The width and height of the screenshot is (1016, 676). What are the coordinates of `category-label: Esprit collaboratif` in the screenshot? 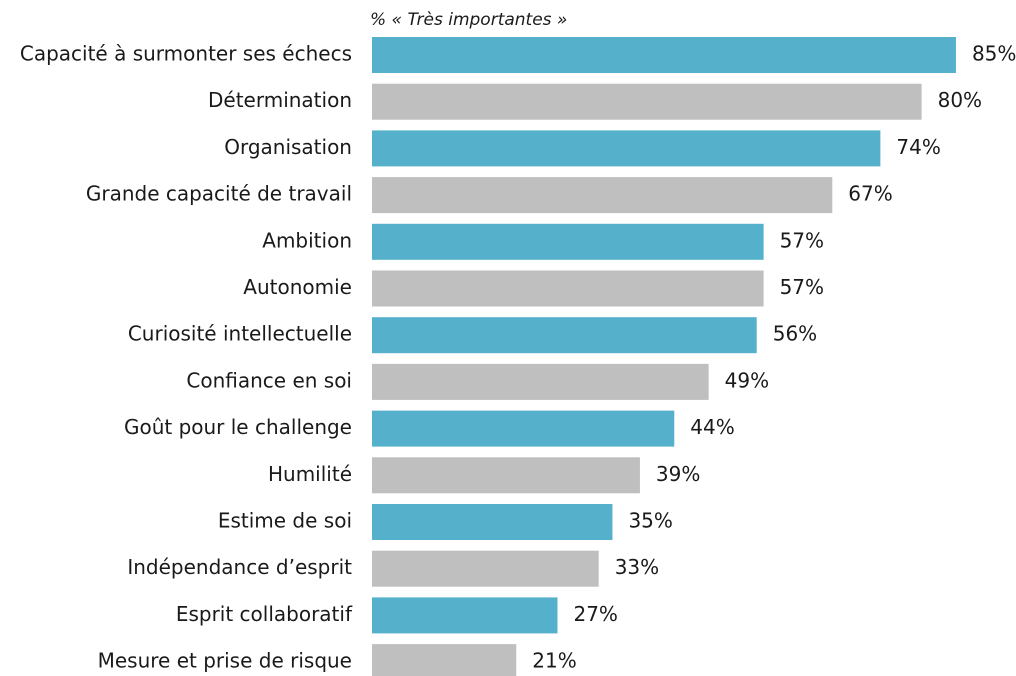 It's located at (264, 614).